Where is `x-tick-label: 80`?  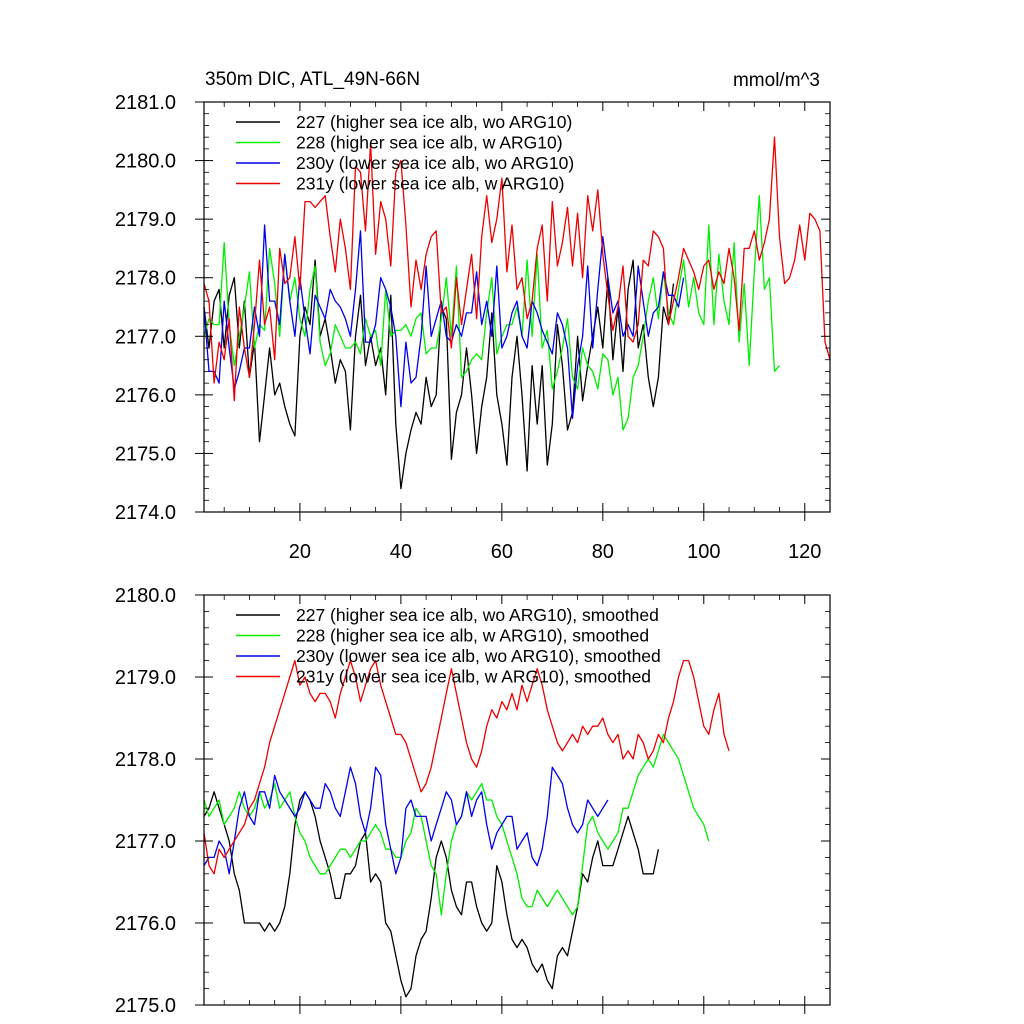
x-tick-label: 80 is located at coordinates (603, 552).